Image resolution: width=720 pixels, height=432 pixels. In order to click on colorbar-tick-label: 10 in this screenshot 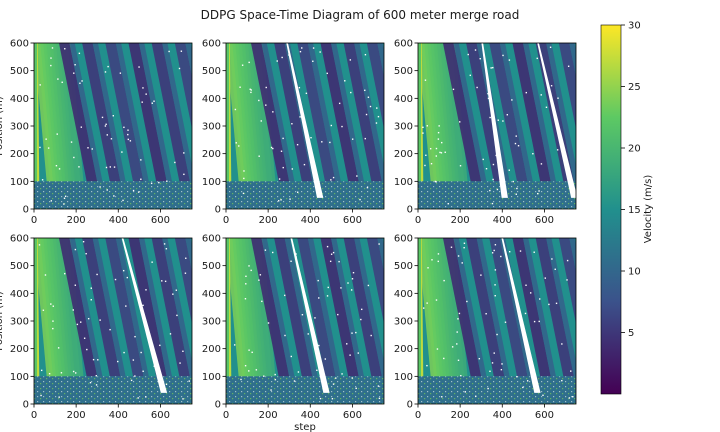, I will do `click(634, 272)`.